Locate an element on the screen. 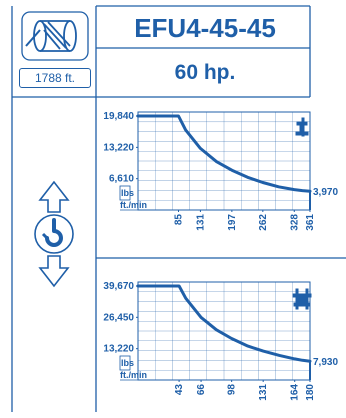  x-tick-label: 180 is located at coordinates (310, 392).